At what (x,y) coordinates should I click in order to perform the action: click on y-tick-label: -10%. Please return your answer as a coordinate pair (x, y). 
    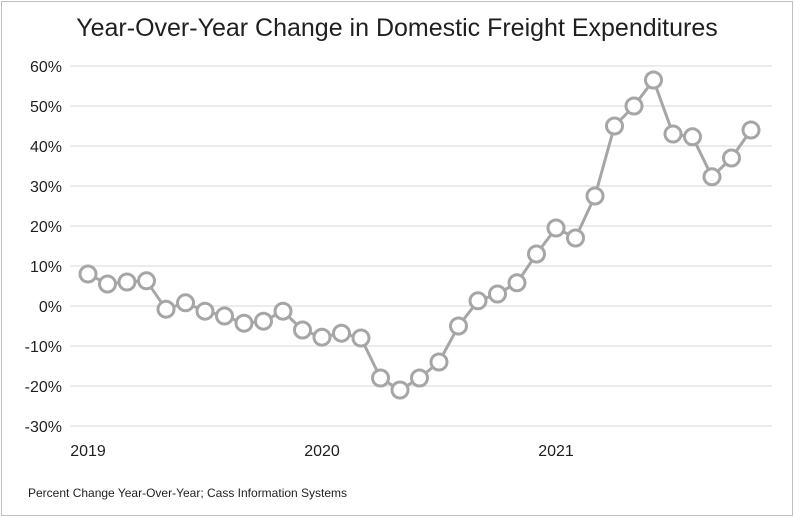
    Looking at the image, I should click on (43, 347).